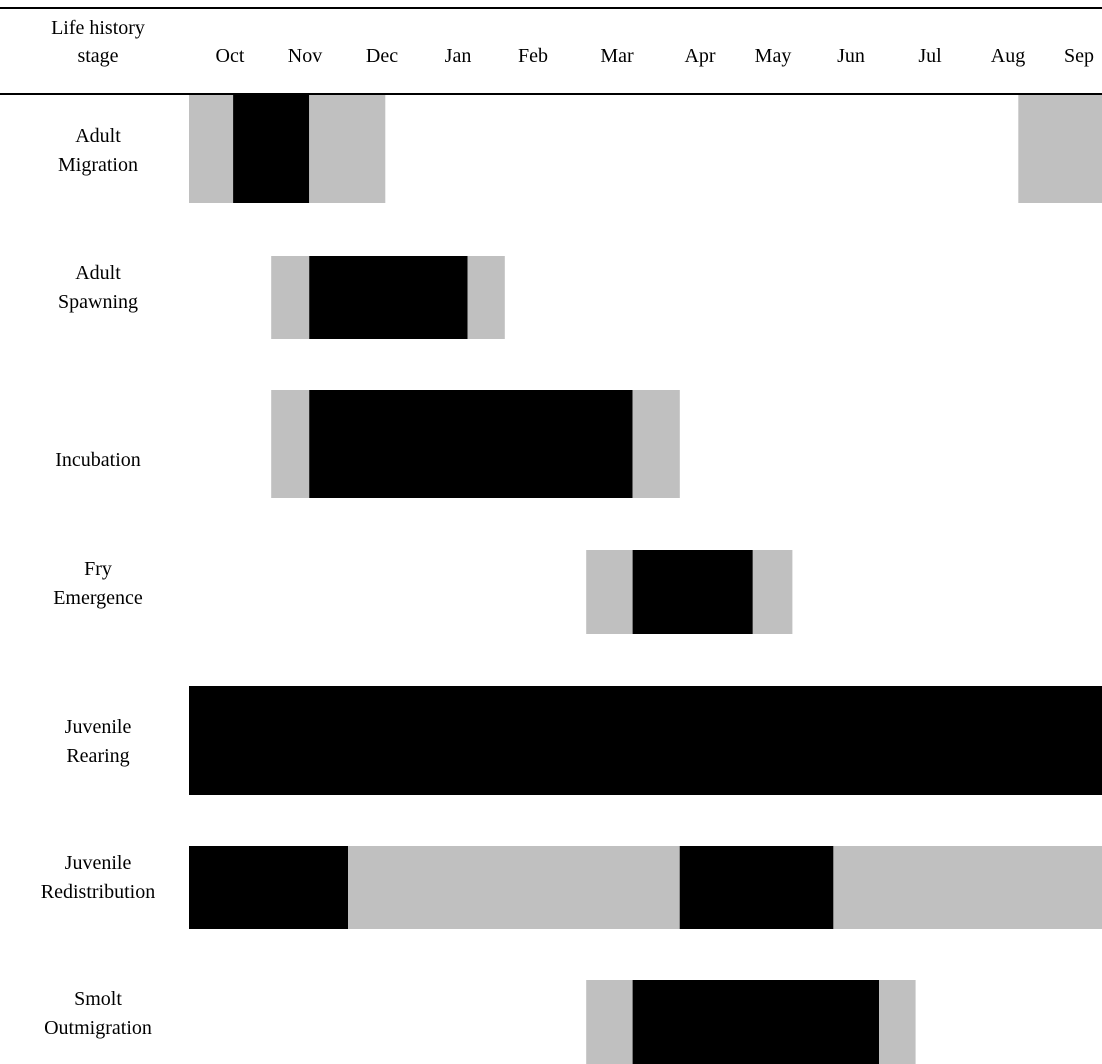 The height and width of the screenshot is (1064, 1102). What do you see at coordinates (930, 56) in the screenshot?
I see `month-label-jul: Jul` at bounding box center [930, 56].